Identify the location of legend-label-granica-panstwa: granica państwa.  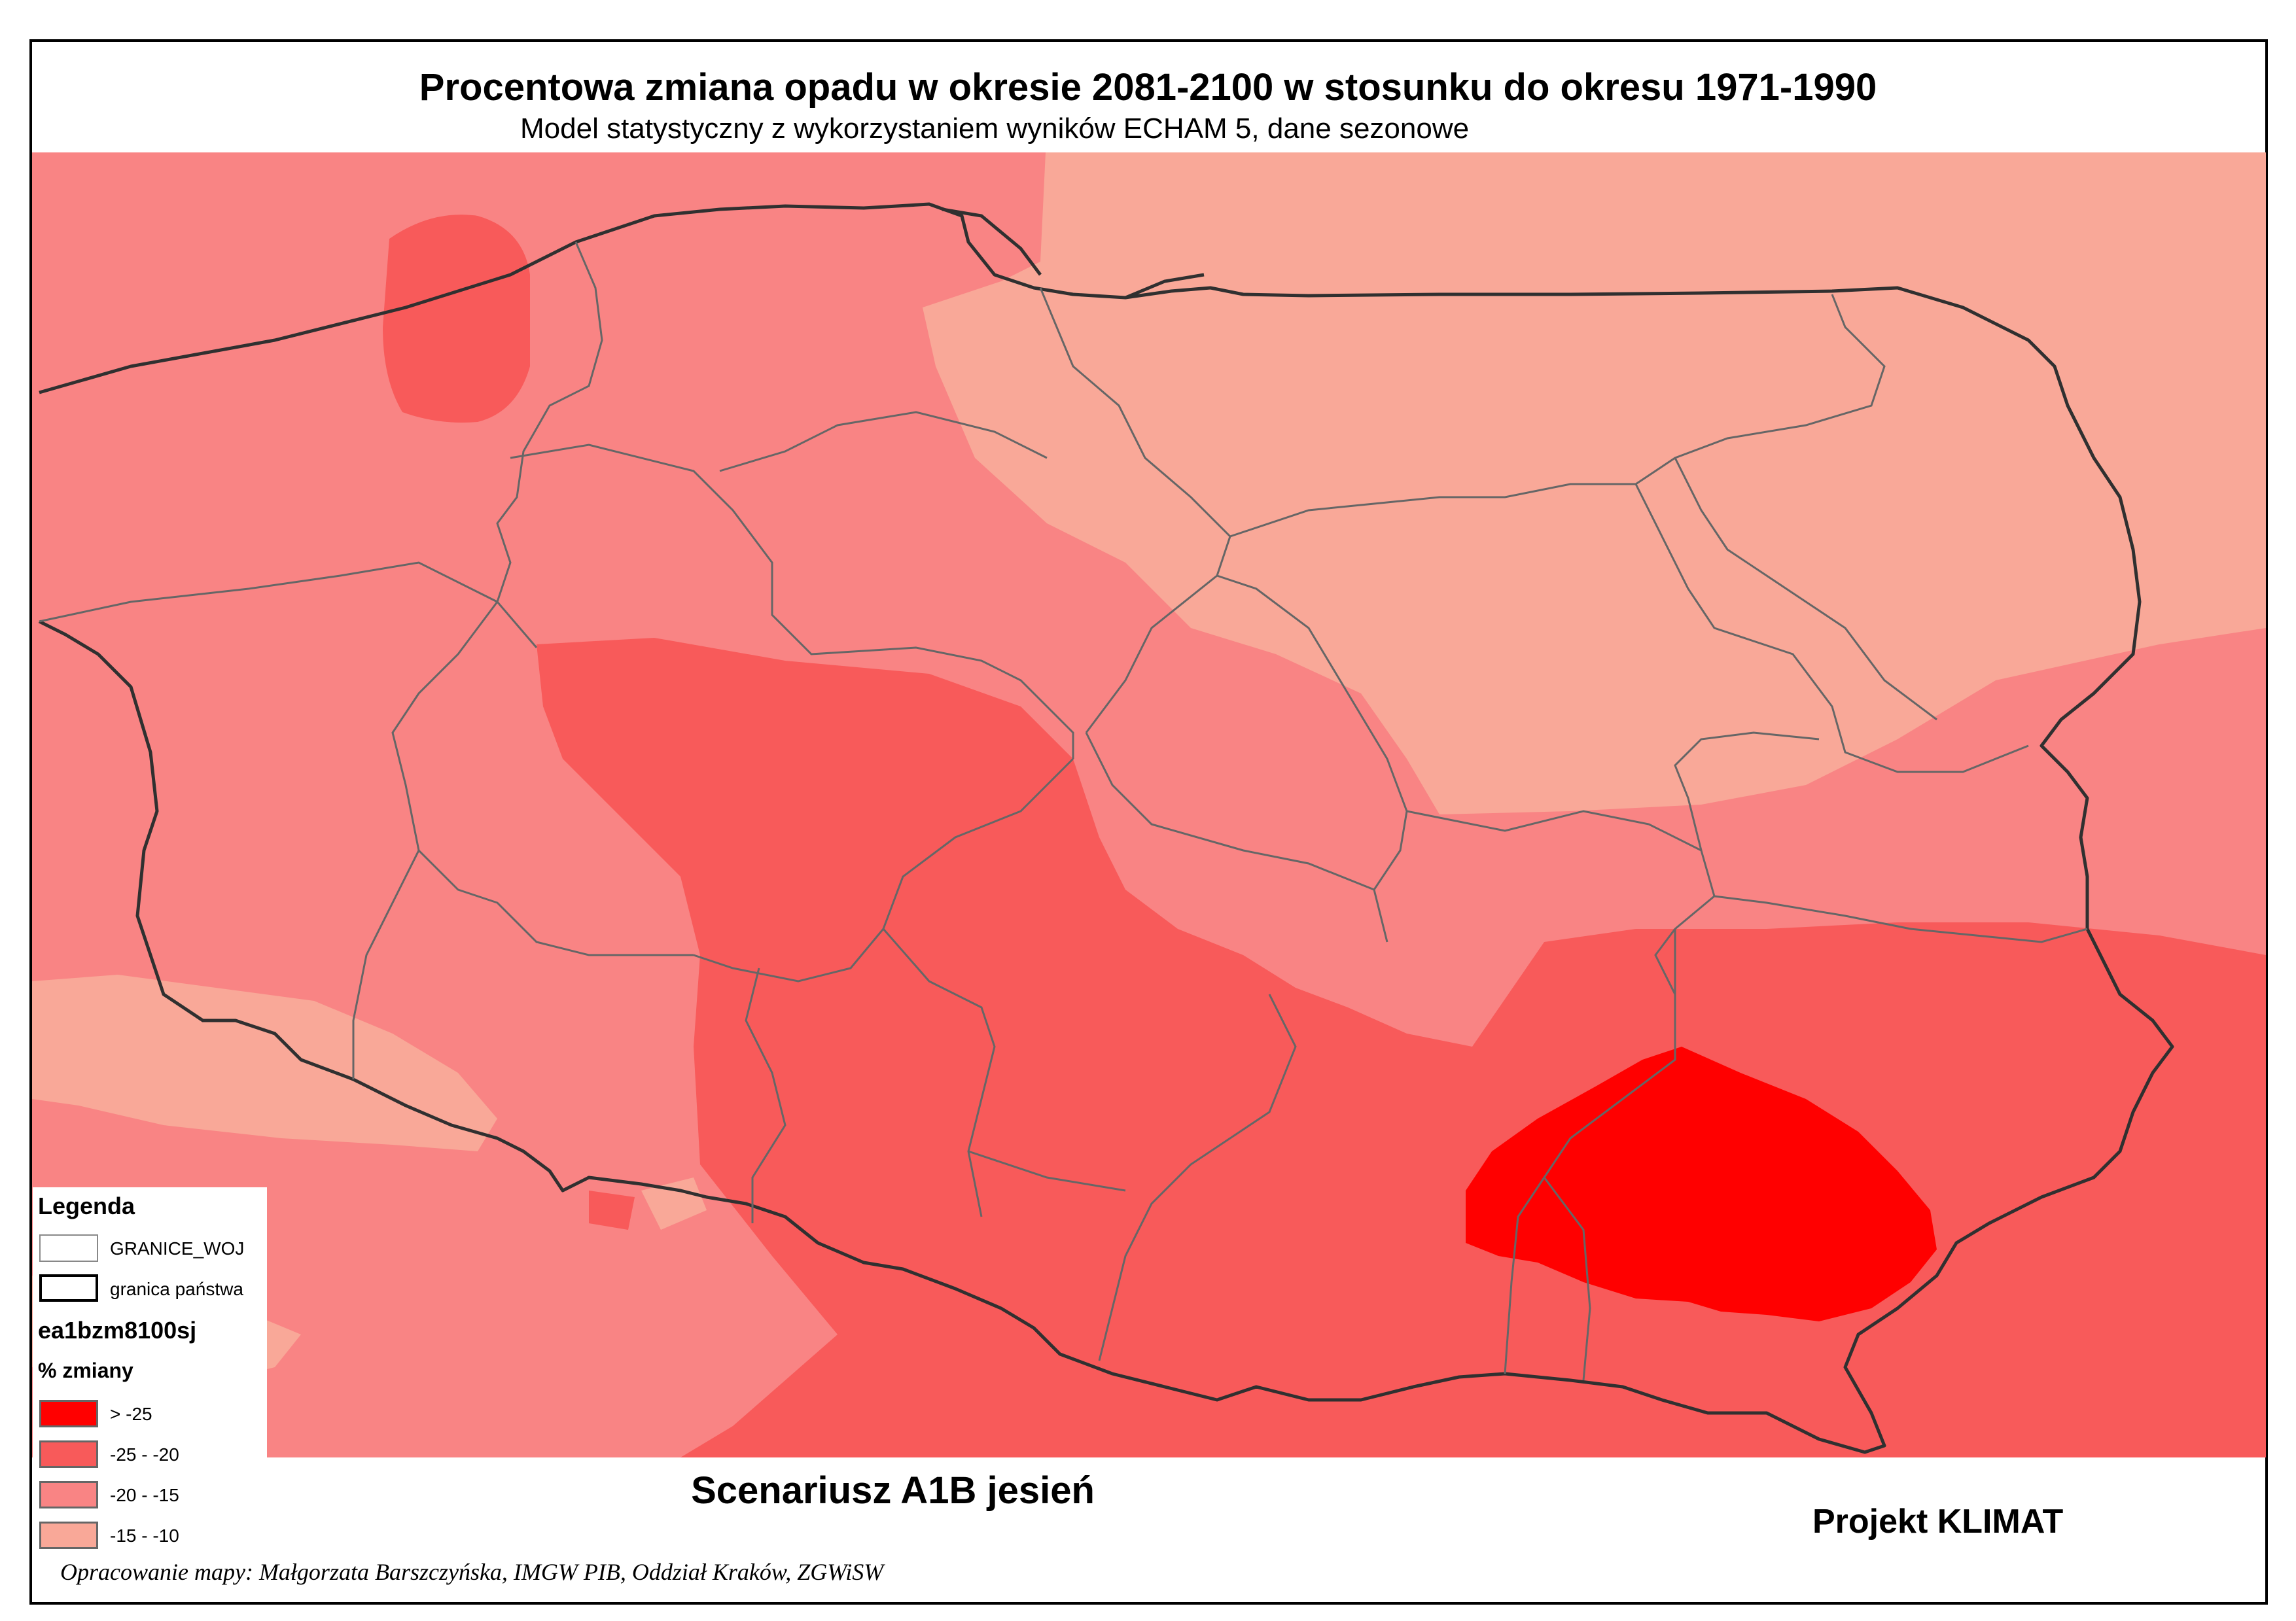
(176, 1289).